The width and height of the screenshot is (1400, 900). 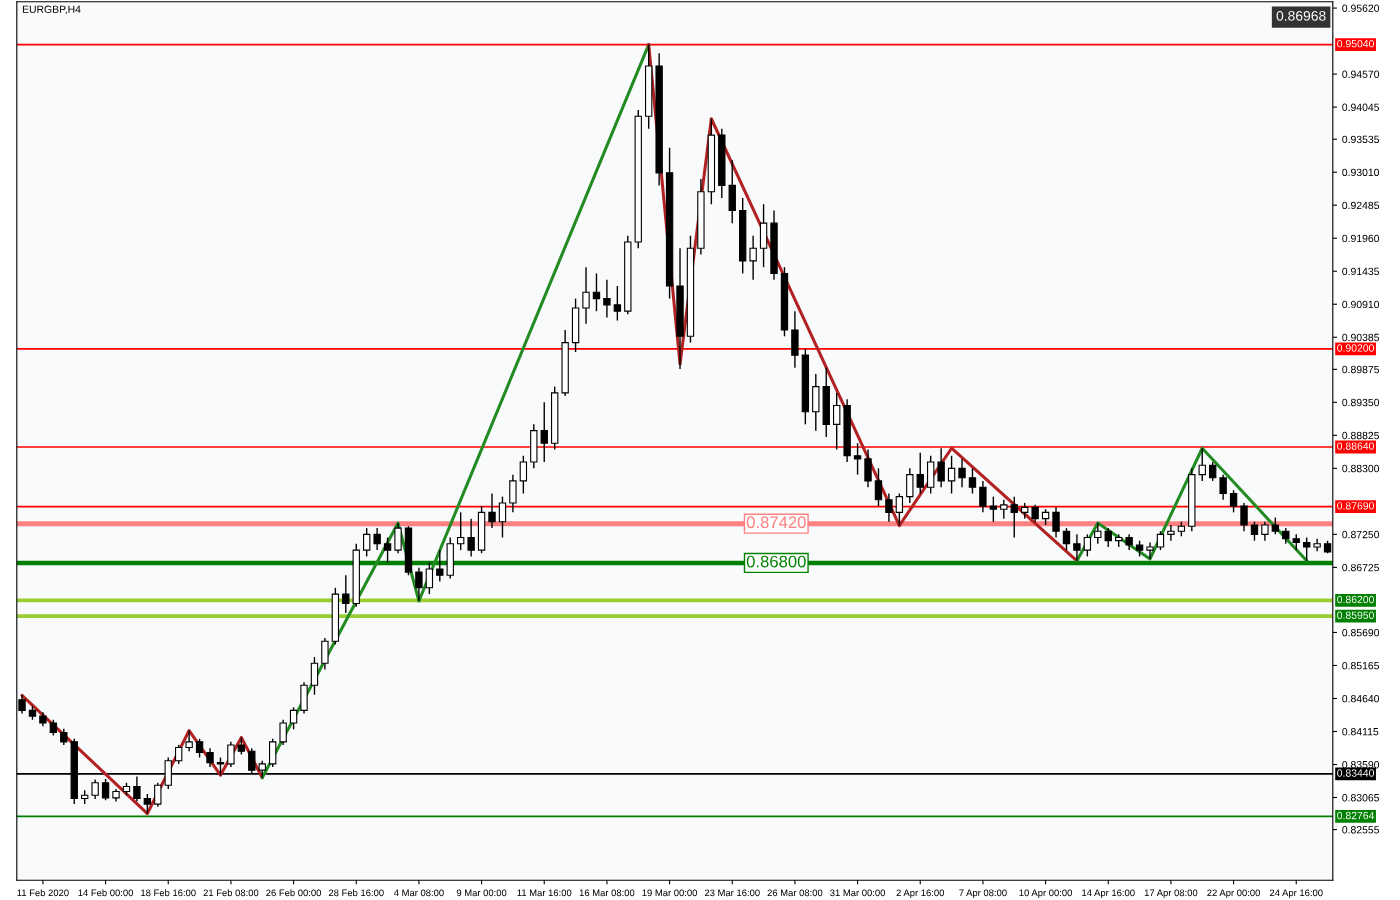 I want to click on x-tick-label: 22 Apr 00:00, so click(x=1233, y=894).